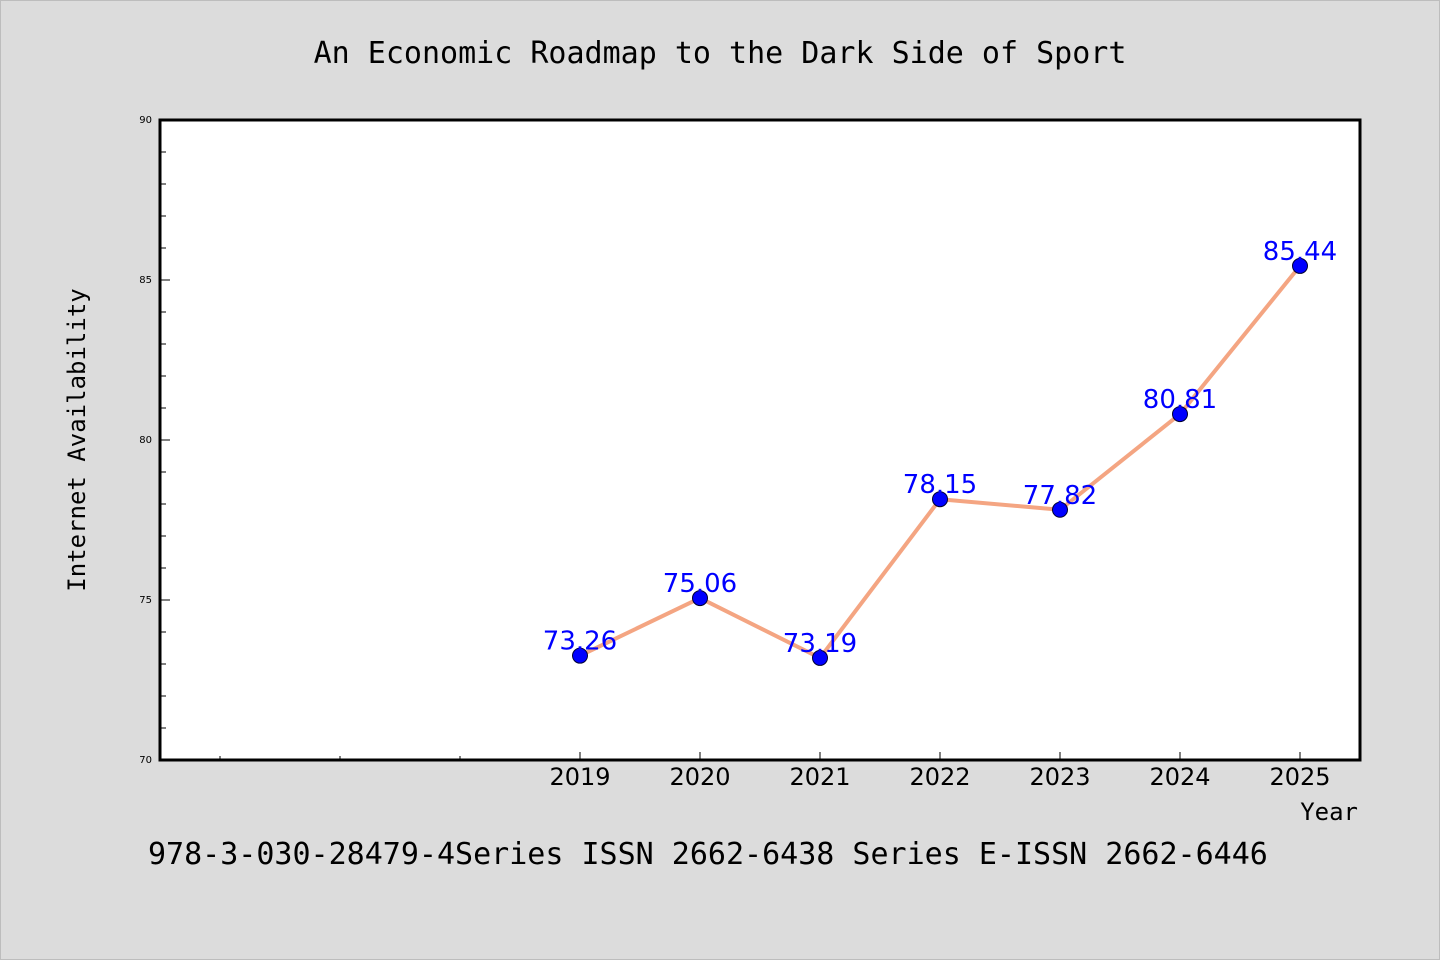  What do you see at coordinates (77, 439) in the screenshot?
I see `y-axis-label: Internet Availability` at bounding box center [77, 439].